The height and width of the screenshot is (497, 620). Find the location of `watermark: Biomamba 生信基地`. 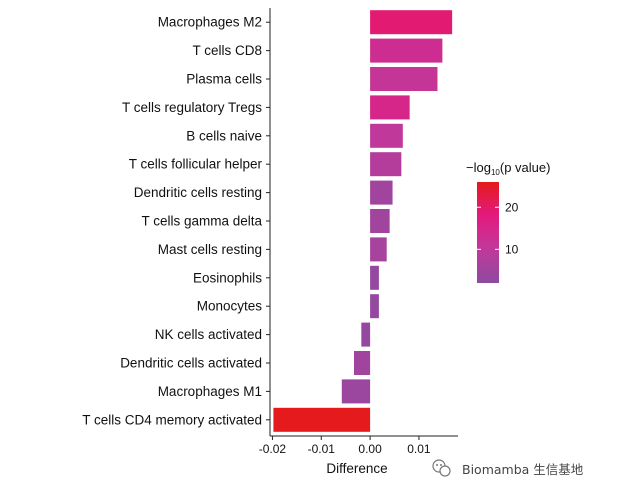

watermark: Biomamba 生信基地 is located at coordinates (508, 468).